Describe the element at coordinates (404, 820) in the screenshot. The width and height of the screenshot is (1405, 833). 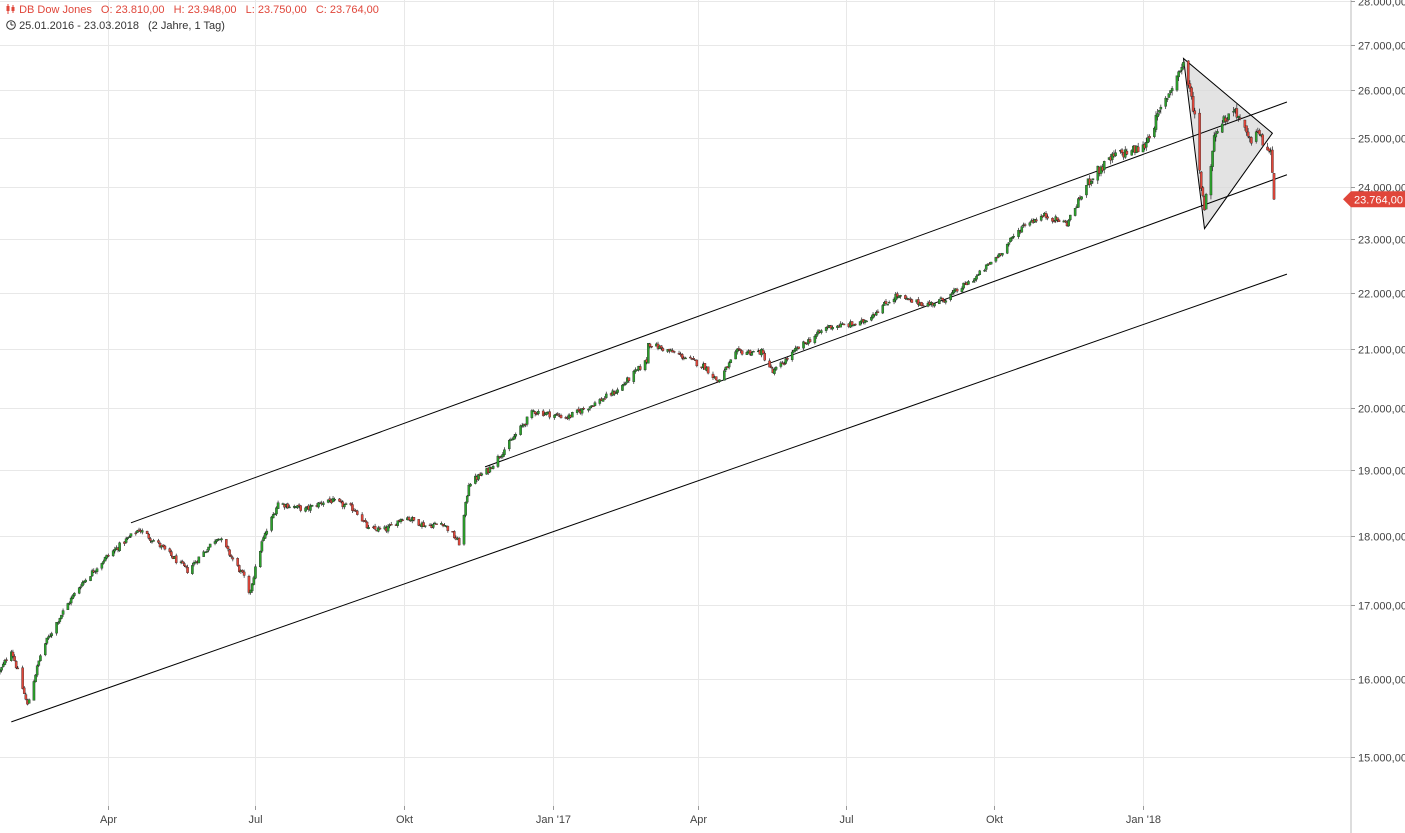
I see `x-tick-label: Okt` at that location.